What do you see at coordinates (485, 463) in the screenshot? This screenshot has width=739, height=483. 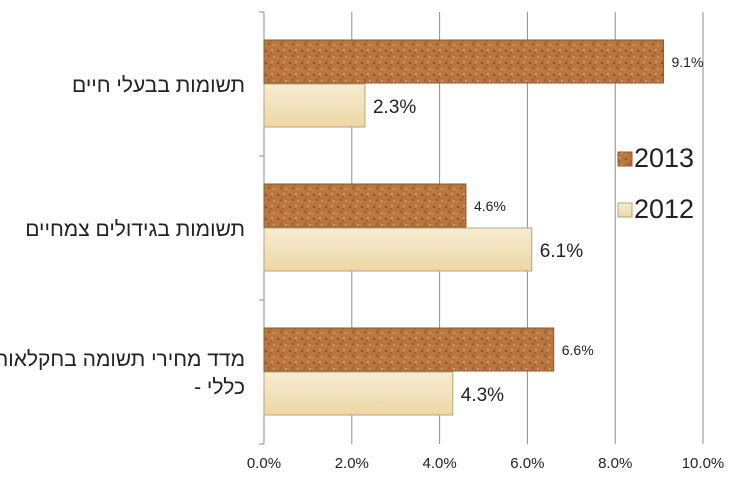 I see `x-tick-labels: 0.0% 2.0% 4.0% 6.0% 8.0% 10.0%` at bounding box center [485, 463].